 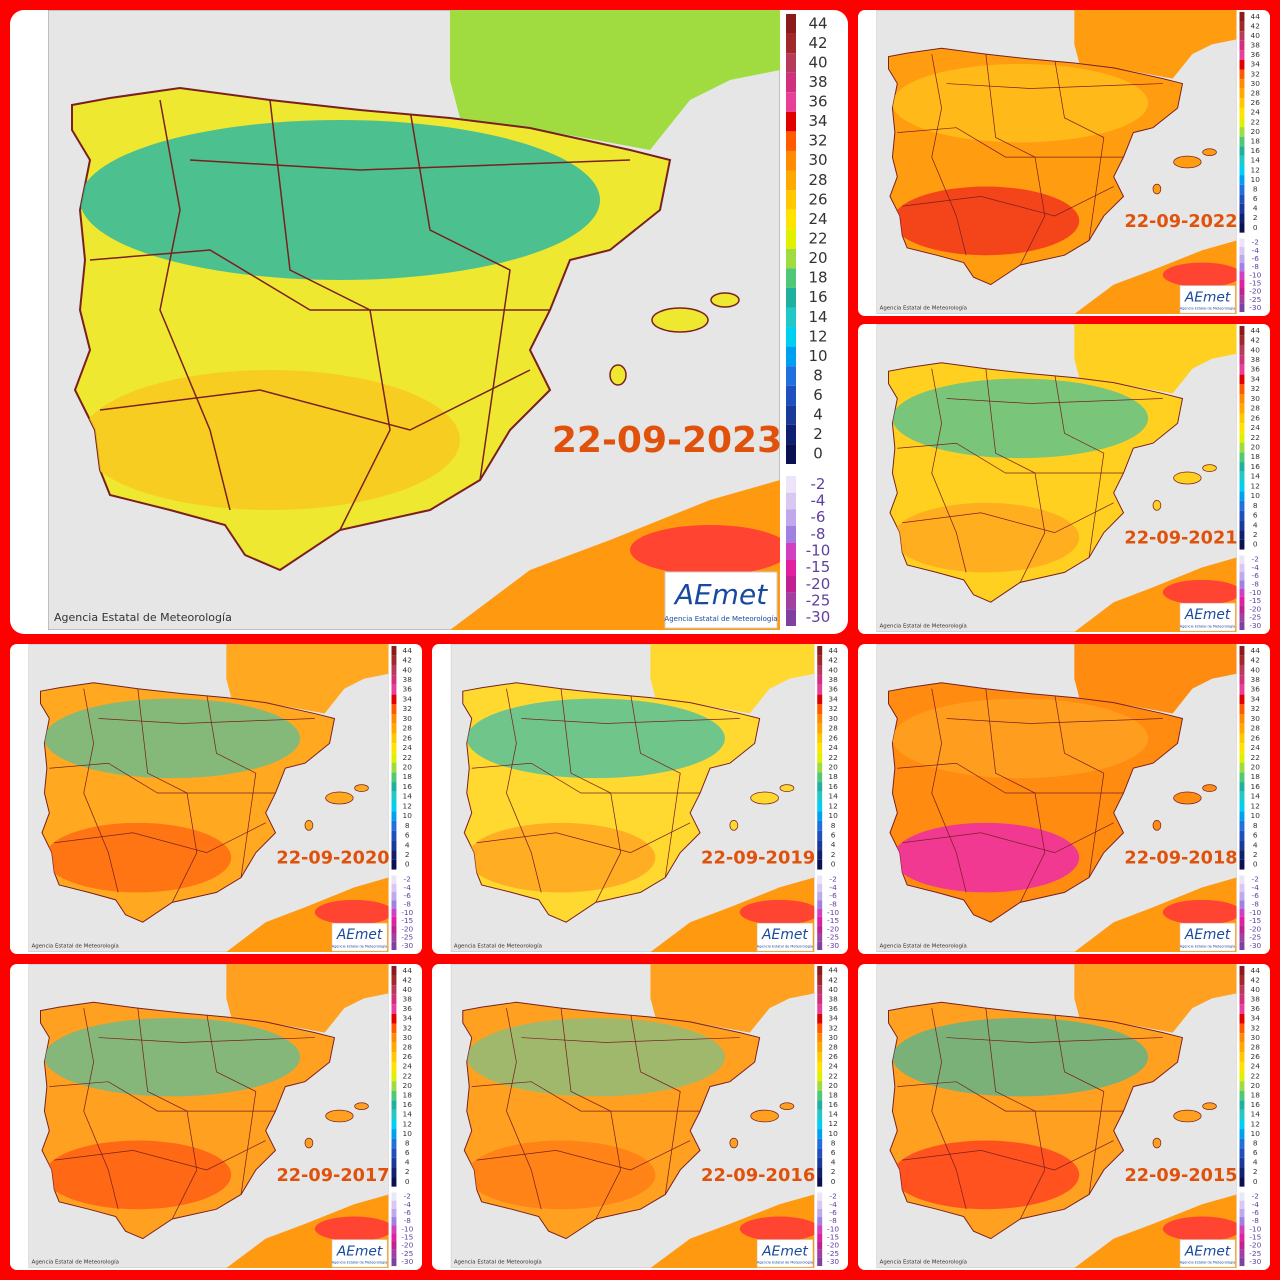 I want to click on legend-label: -30, so click(x=1255, y=307).